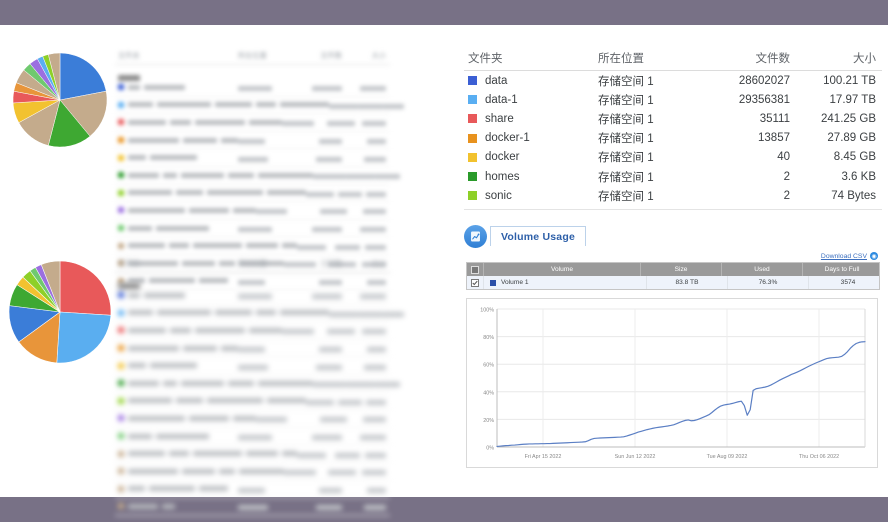 The width and height of the screenshot is (888, 522). What do you see at coordinates (129, 55) in the screenshot?
I see `header-folder: 文件夹` at bounding box center [129, 55].